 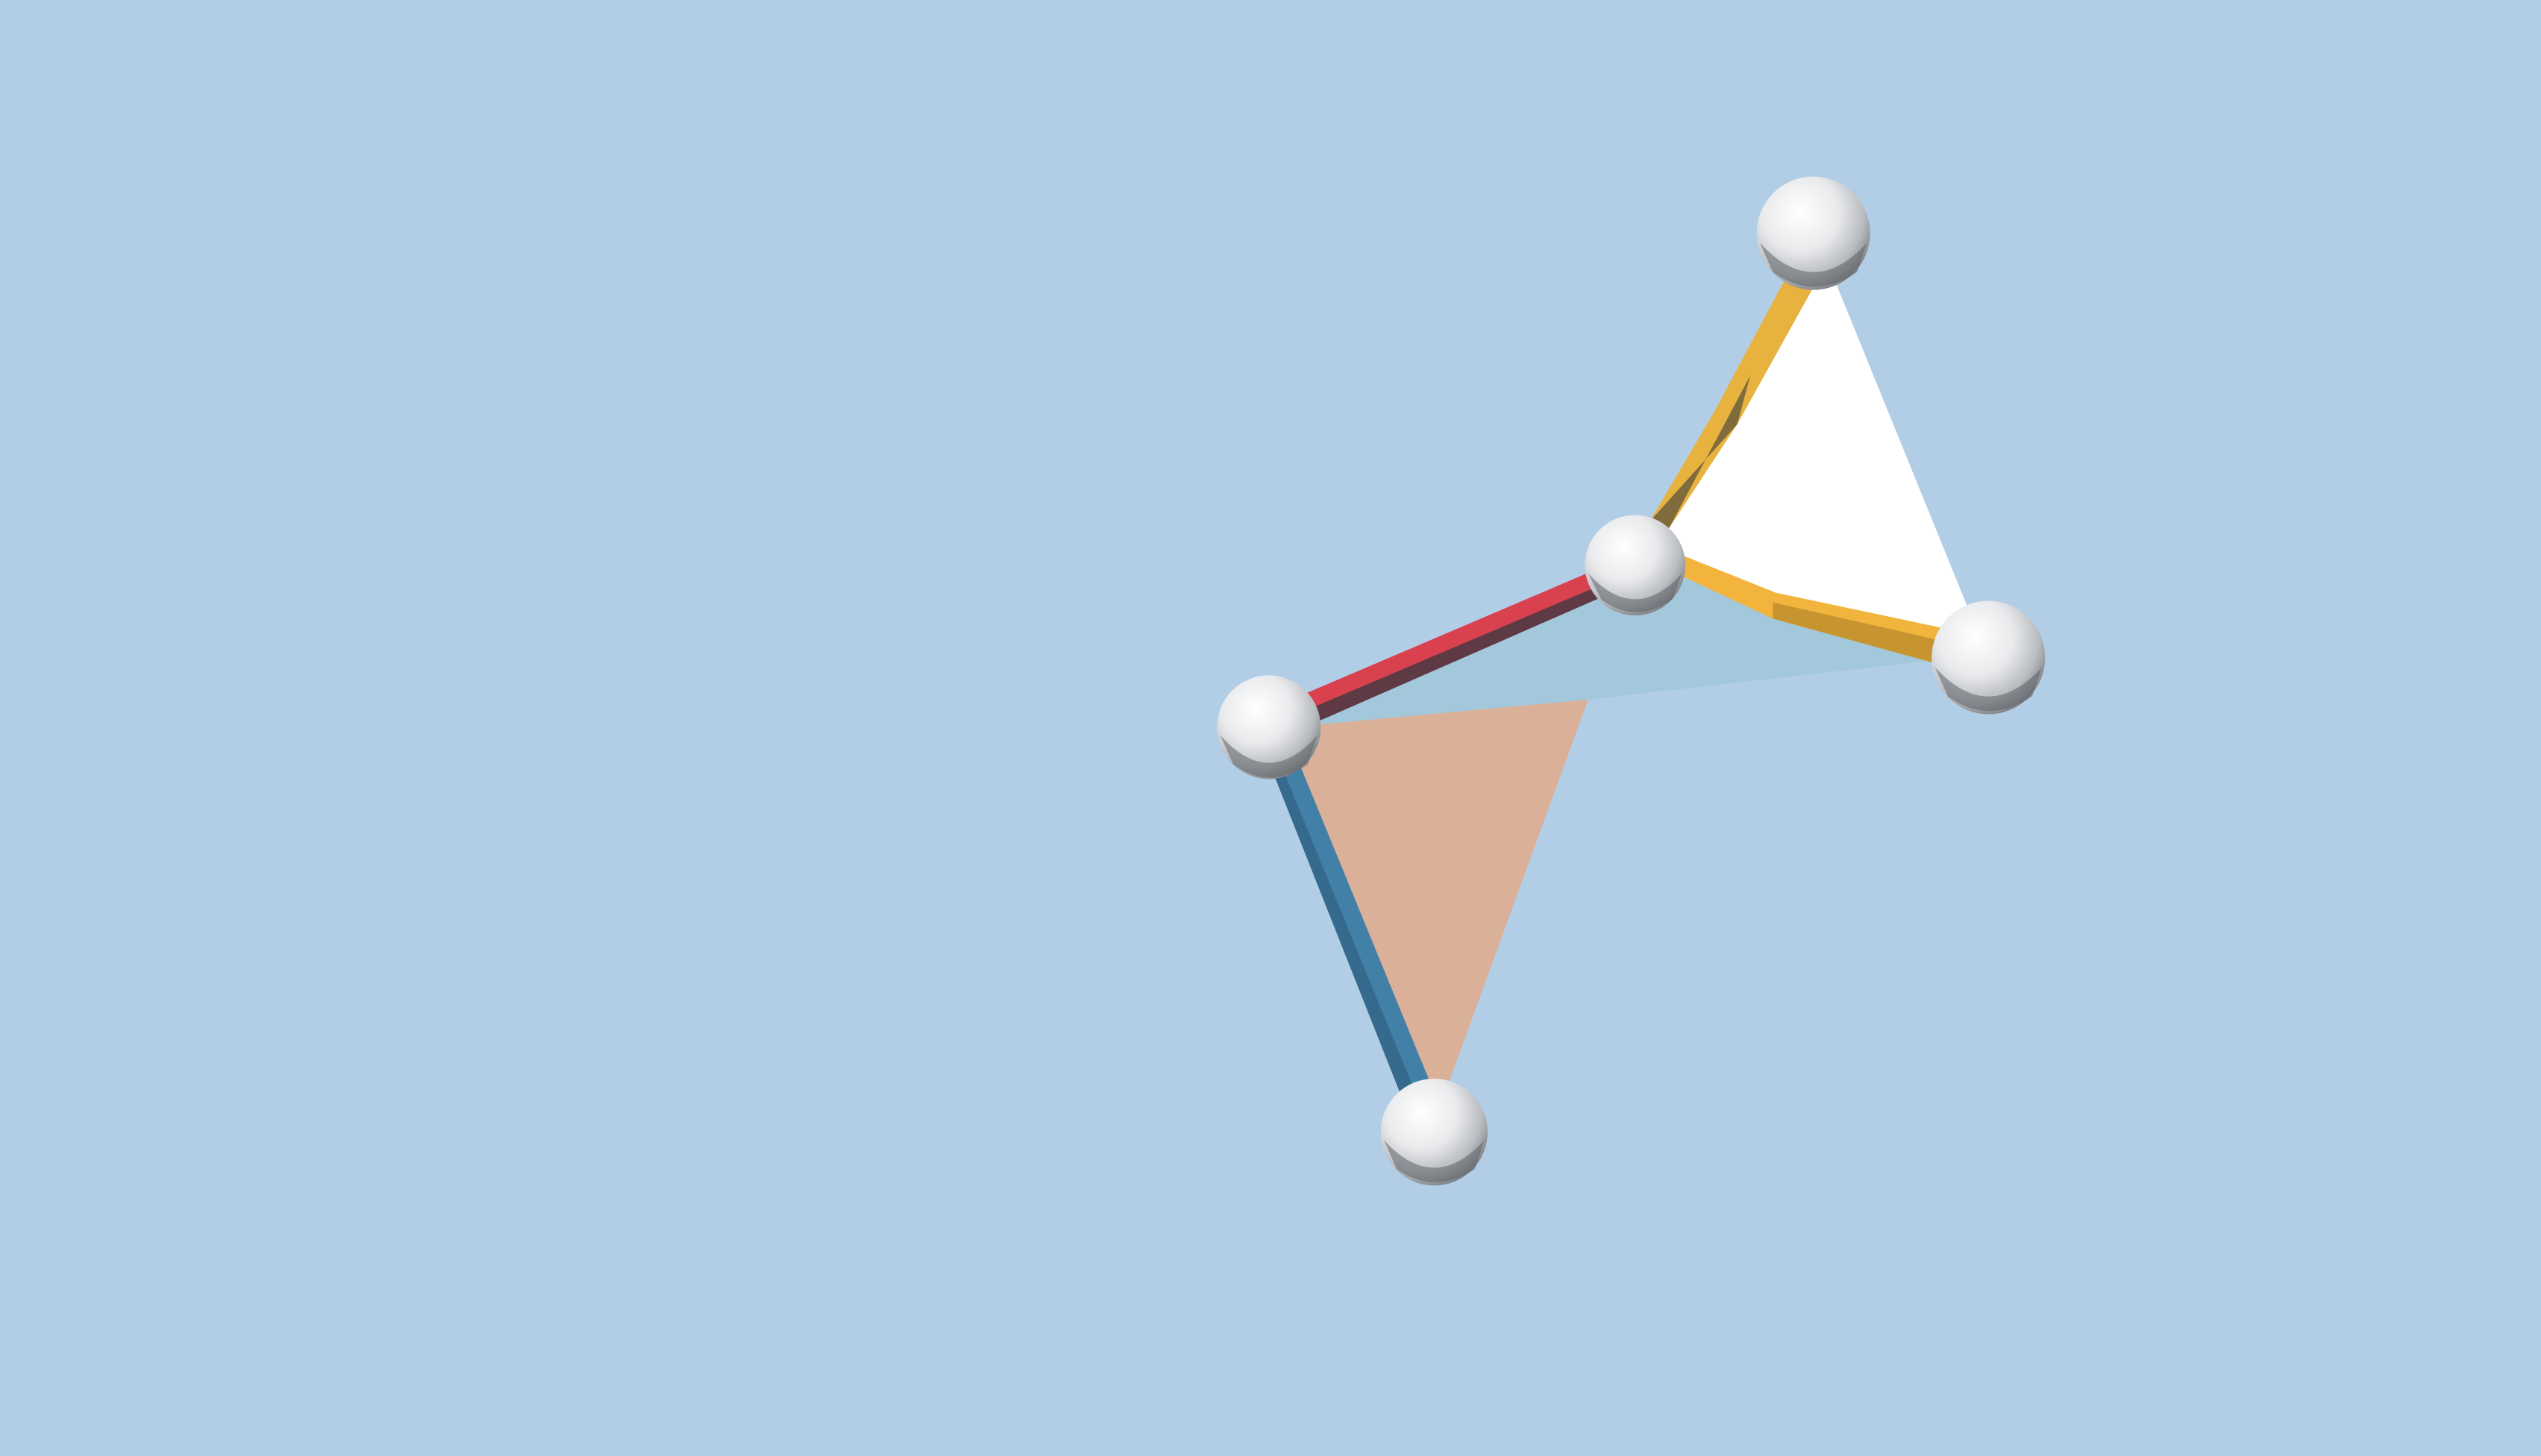 I want to click on white-triangle-face, so click(x=1811, y=447).